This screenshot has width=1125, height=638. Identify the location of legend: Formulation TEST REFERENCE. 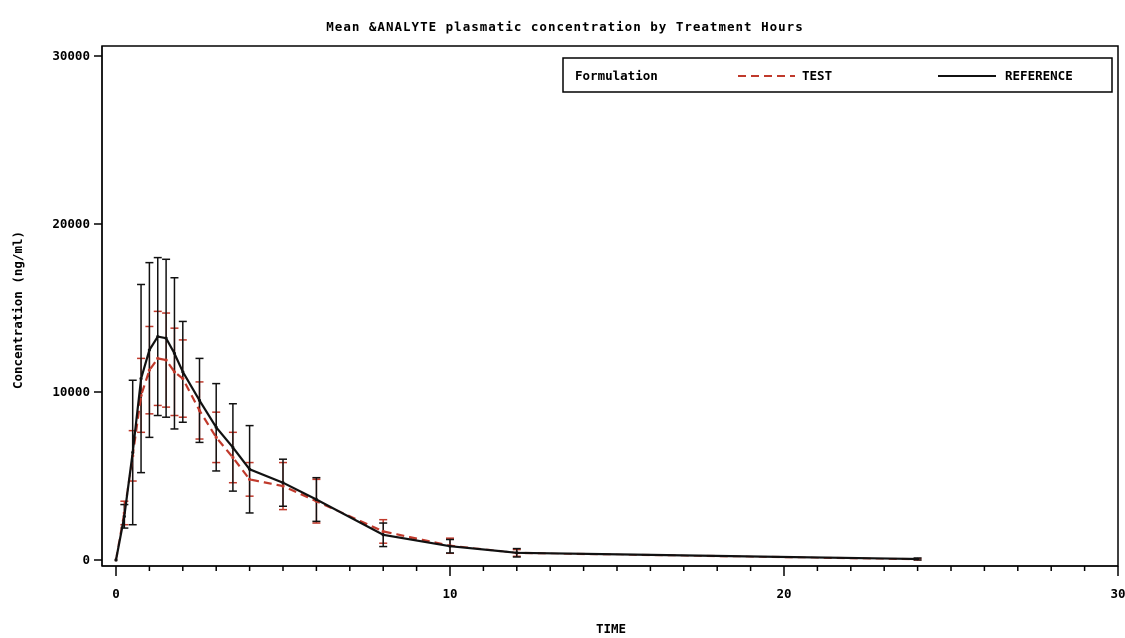
(837, 75).